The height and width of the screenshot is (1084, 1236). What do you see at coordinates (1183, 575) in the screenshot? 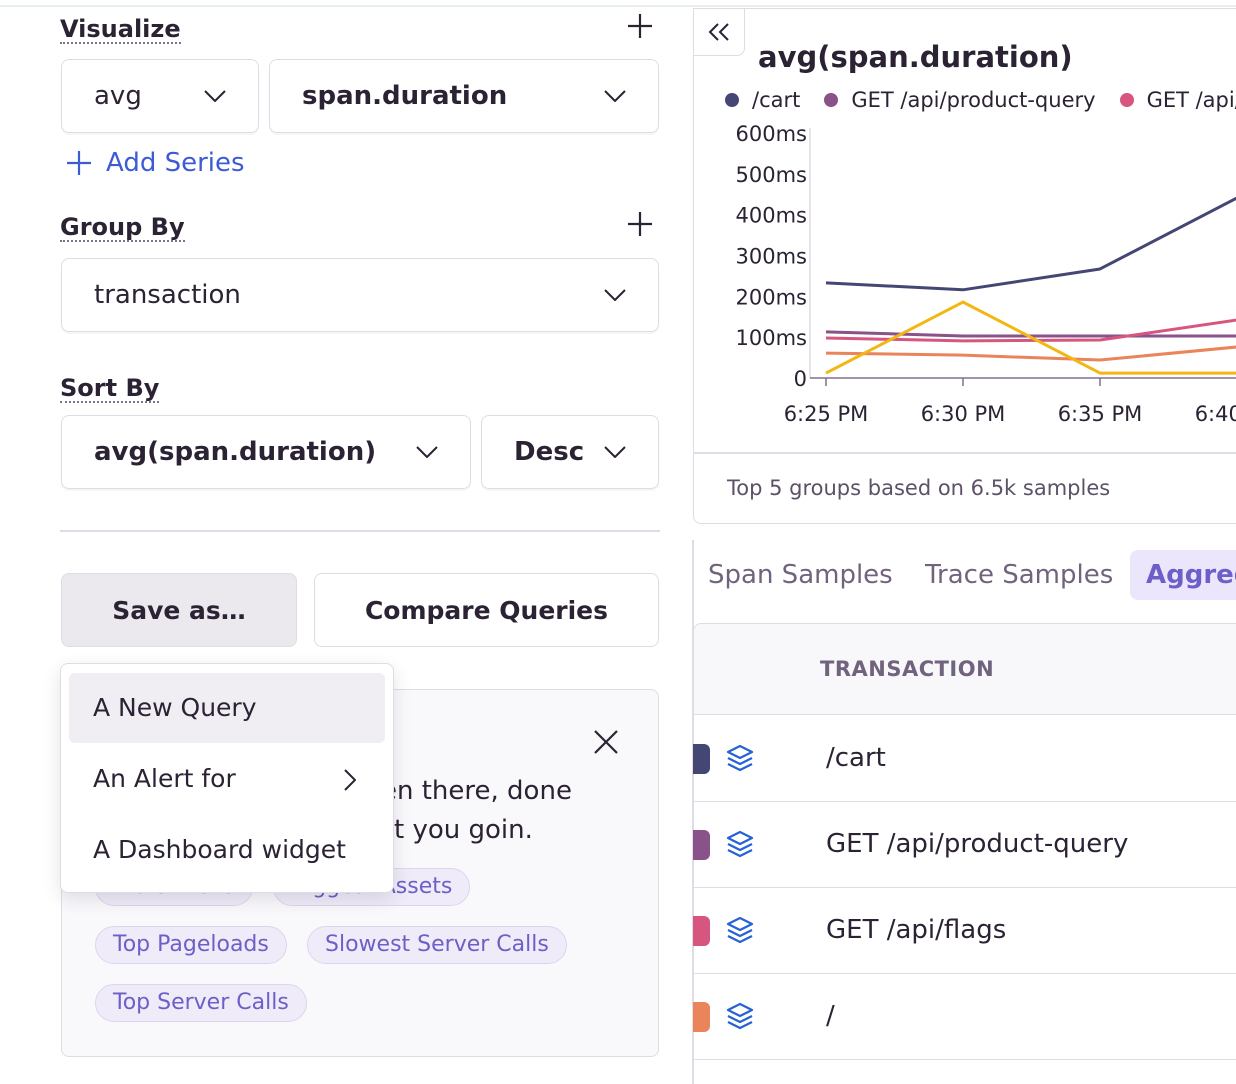
I see `tab-active: Aggregates` at bounding box center [1183, 575].